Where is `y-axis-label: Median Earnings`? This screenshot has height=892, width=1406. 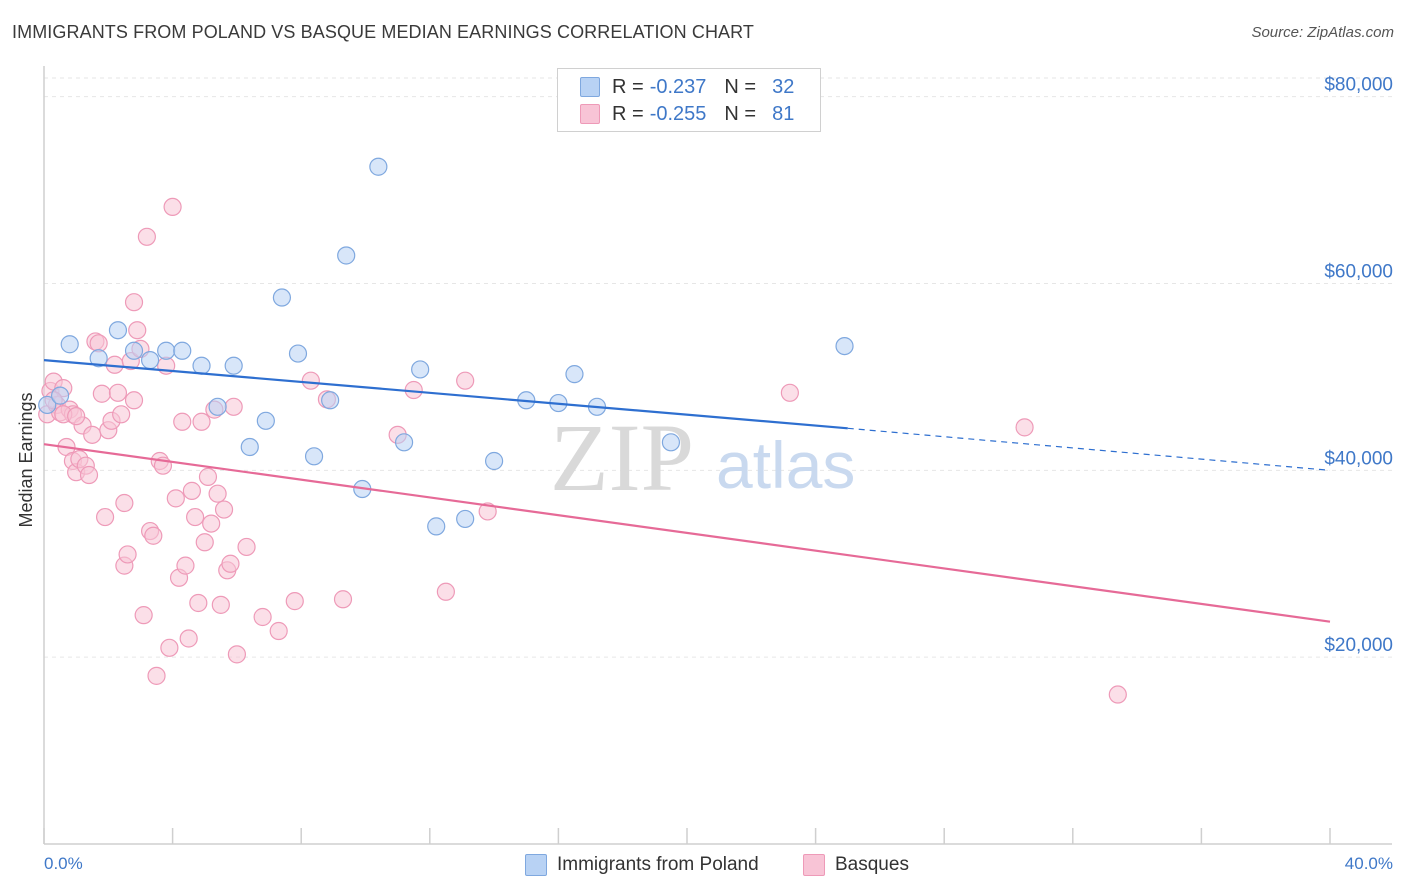
y-axis-label: Median Earnings is located at coordinates (26, 459).